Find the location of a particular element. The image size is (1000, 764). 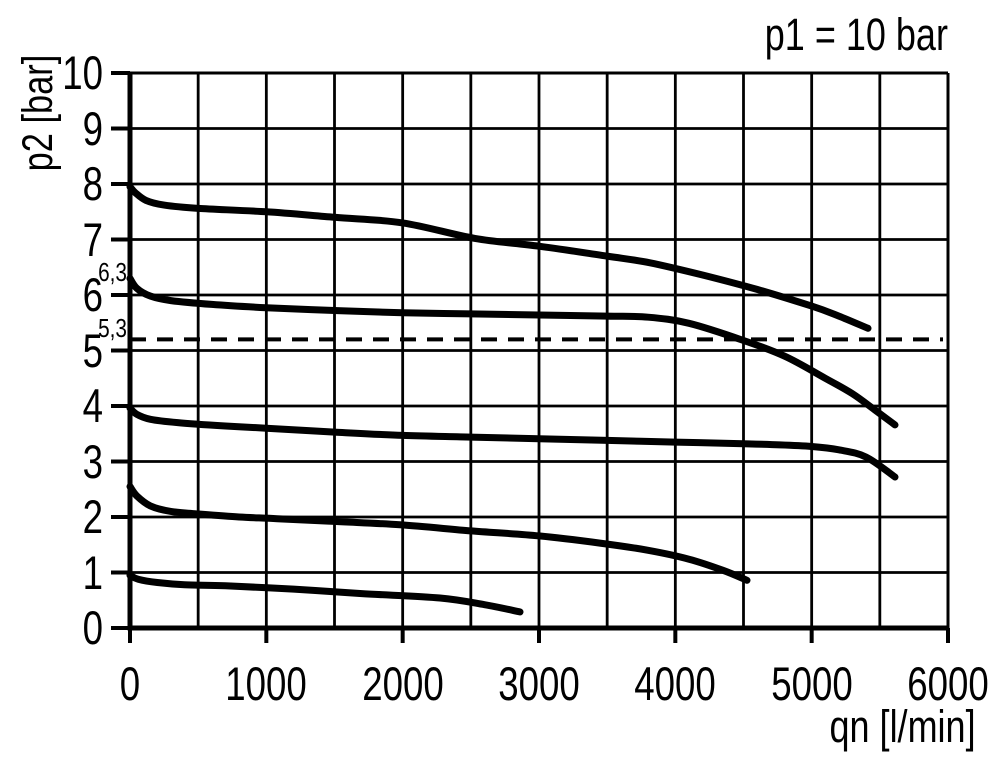

y-tick-label: 4 is located at coordinates (92, 405).